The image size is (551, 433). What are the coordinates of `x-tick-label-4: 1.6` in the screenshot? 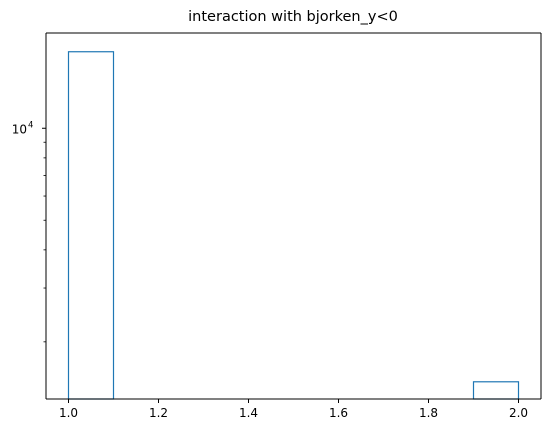 It's located at (338, 413).